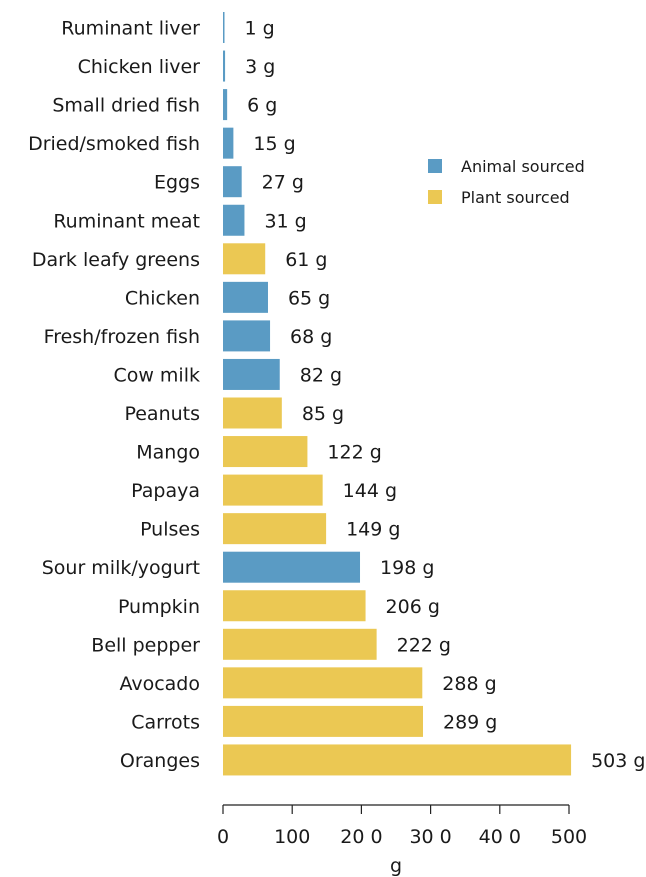 The width and height of the screenshot is (646, 877). I want to click on value-label: 503 g, so click(618, 761).